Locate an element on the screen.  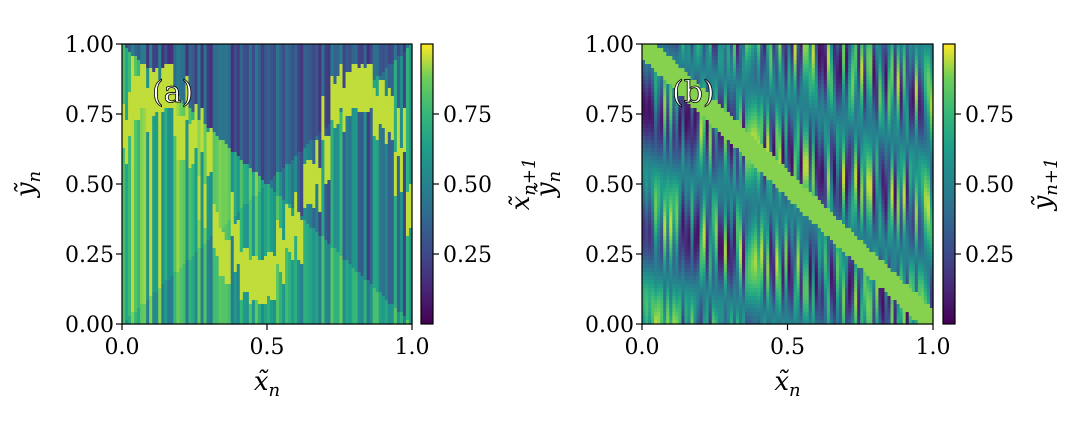
colorbar-label: ỹn+1 is located at coordinates (1045, 185).